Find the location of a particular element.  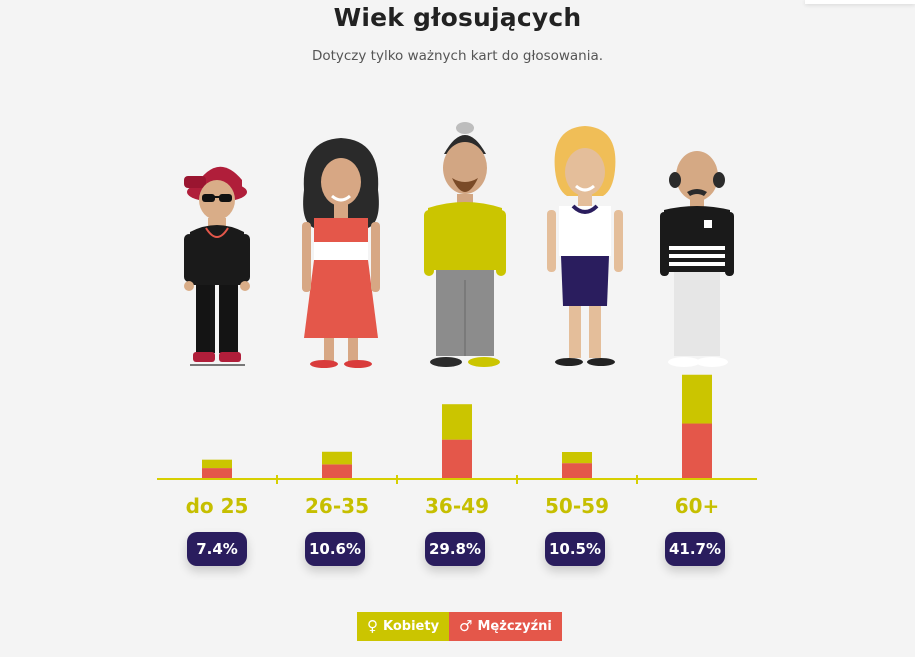

female-symbol-icon: ♀ is located at coordinates (372, 626).